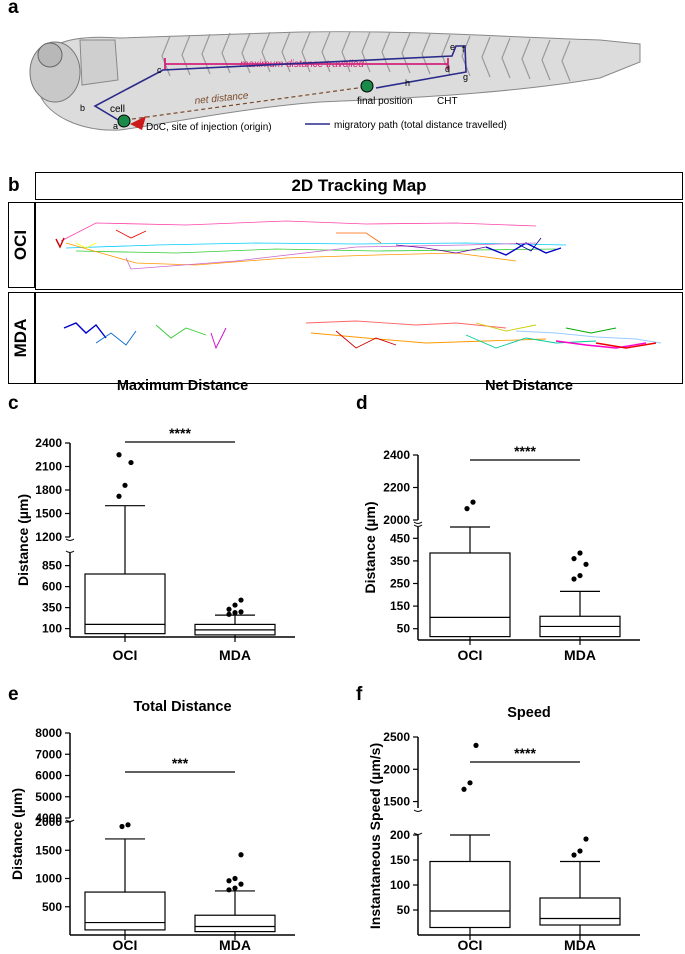 Image resolution: width=685 pixels, height=954 pixels. What do you see at coordinates (209, 127) in the screenshot?
I see `doc-annotation: DoC, site of injection (origin)` at bounding box center [209, 127].